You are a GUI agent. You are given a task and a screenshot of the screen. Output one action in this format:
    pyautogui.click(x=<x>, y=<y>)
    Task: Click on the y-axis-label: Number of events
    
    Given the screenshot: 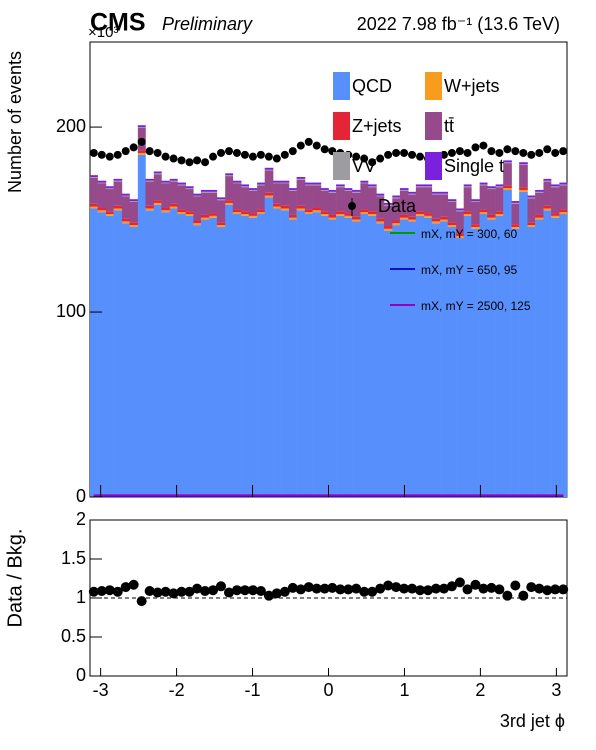 What is the action you would take?
    pyautogui.click(x=15, y=122)
    